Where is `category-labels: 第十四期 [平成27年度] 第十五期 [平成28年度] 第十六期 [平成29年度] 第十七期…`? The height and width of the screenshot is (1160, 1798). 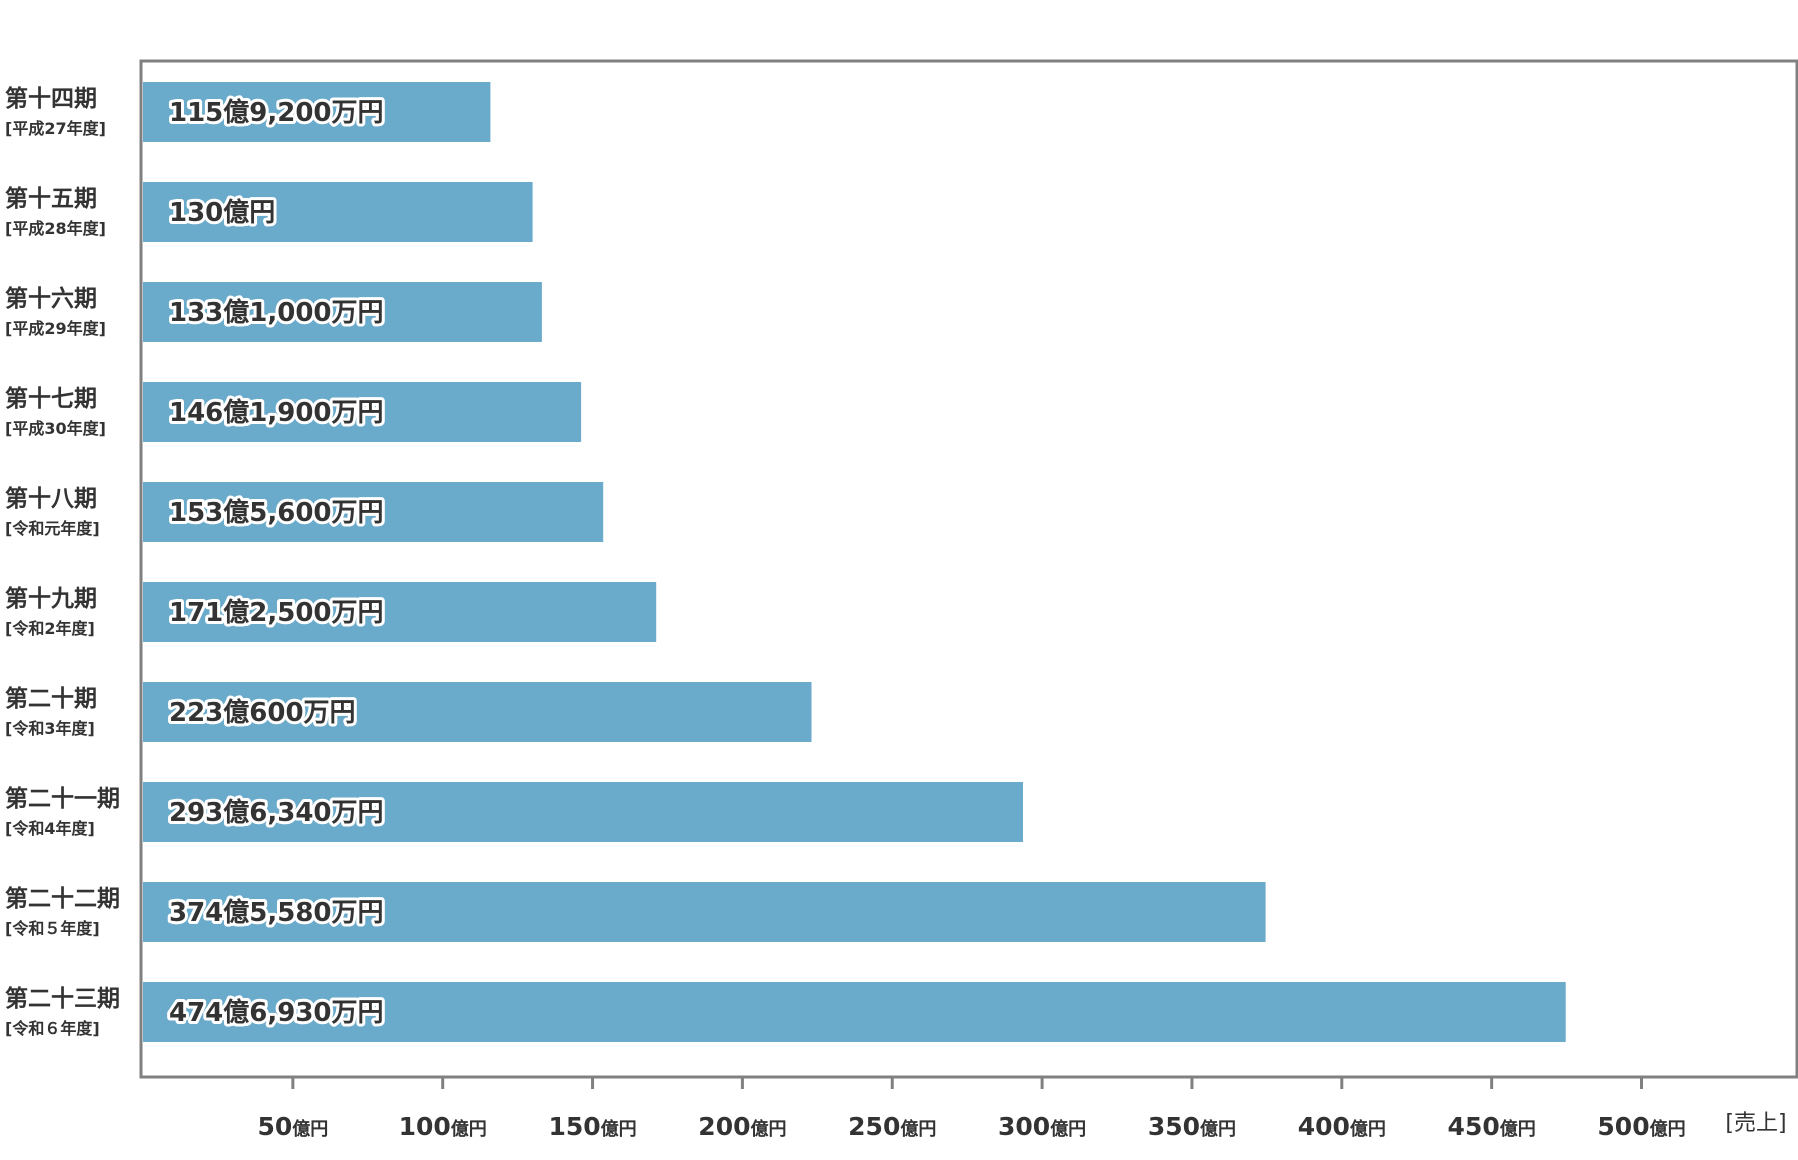
category-labels: 第十四期 [平成27年度] 第十五期 [平成28年度] 第十六期 [平成29年度] 第十七期… is located at coordinates (62, 561).